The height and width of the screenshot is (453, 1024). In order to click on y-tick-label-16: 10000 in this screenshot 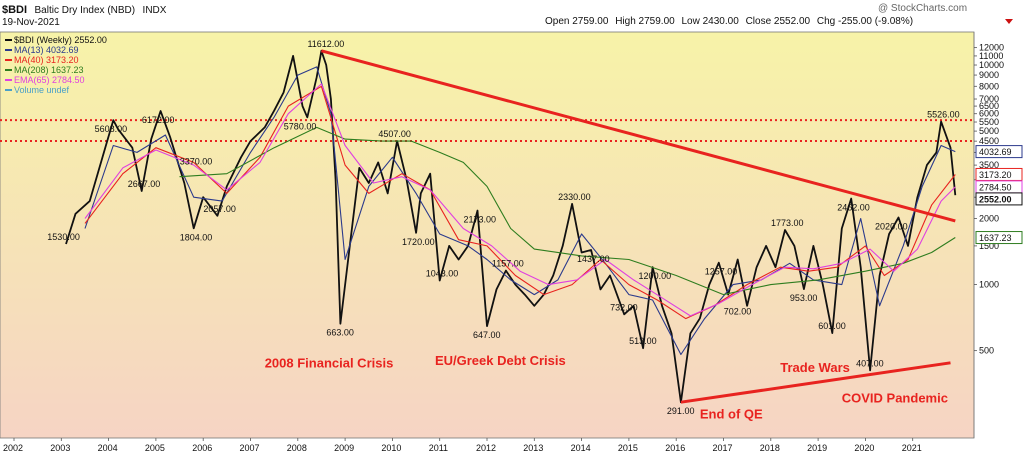, I will do `click(991, 65)`.